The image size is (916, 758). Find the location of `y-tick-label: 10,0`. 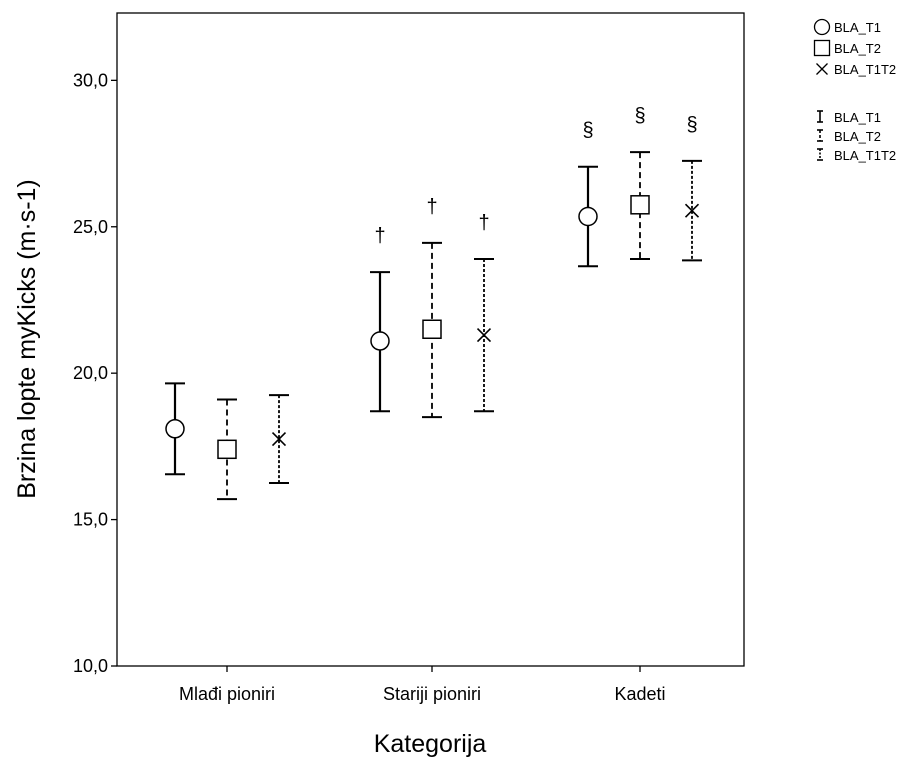

y-tick-label: 10,0 is located at coordinates (90, 666).